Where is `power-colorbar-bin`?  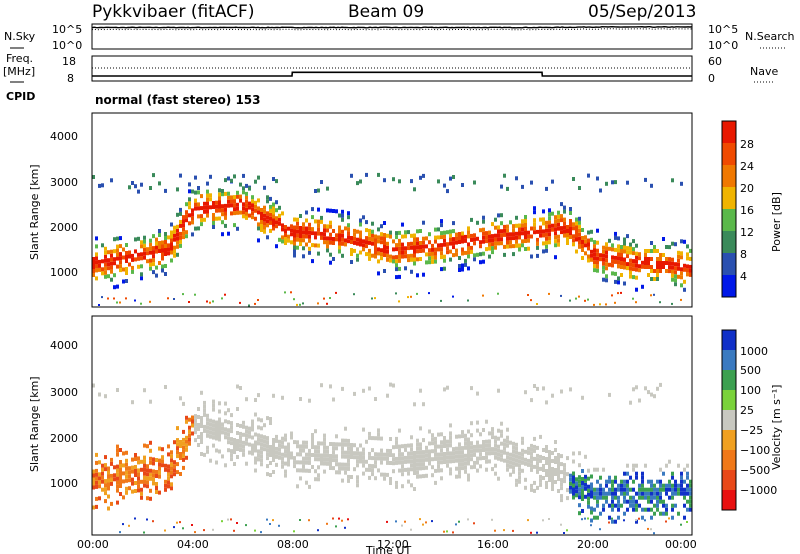
power-colorbar-bin is located at coordinates (729, 220).